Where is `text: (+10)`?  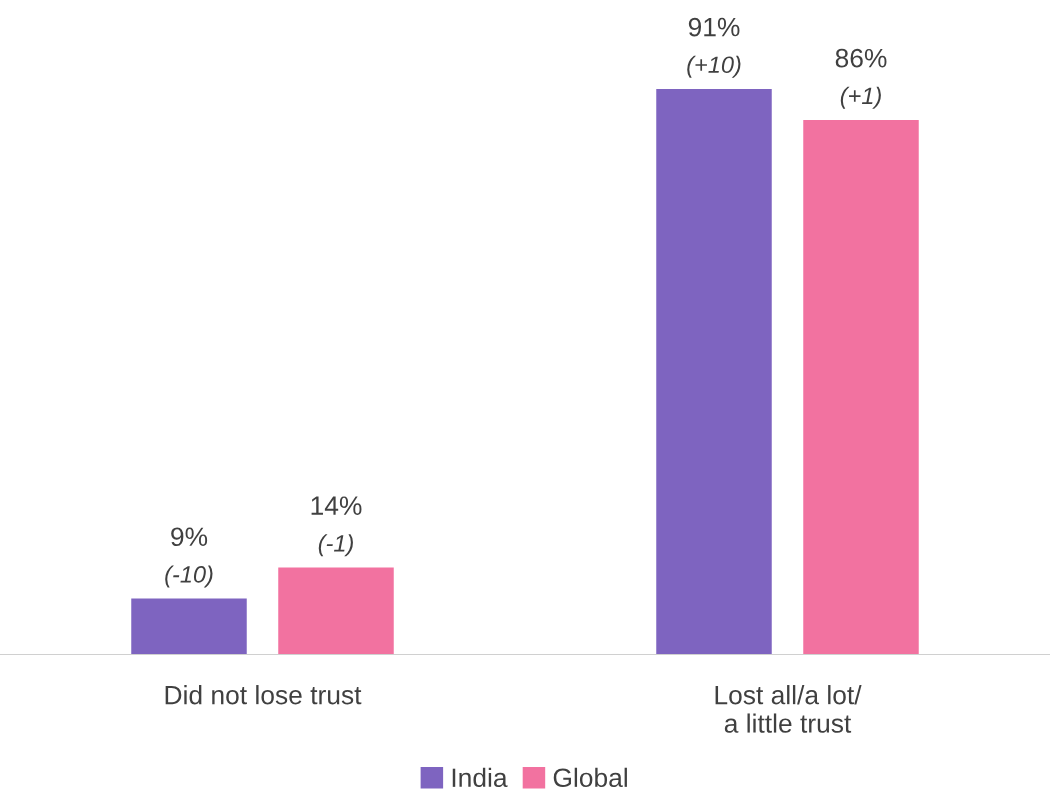 text: (+10) is located at coordinates (714, 66).